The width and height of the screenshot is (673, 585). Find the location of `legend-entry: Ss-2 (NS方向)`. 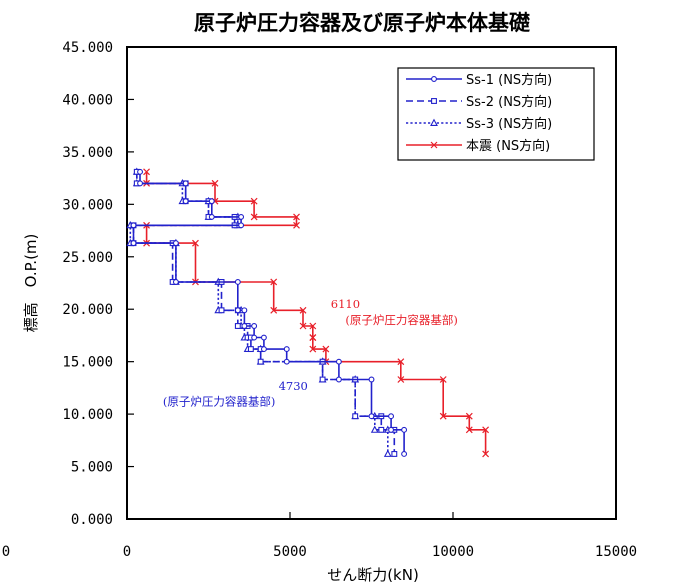

legend-entry: Ss-2 (NS方向) is located at coordinates (479, 102).